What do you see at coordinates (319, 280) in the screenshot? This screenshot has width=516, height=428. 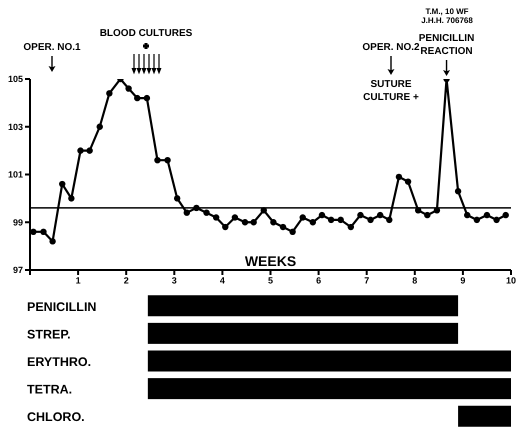 I see `x-tick-label: 6` at bounding box center [319, 280].